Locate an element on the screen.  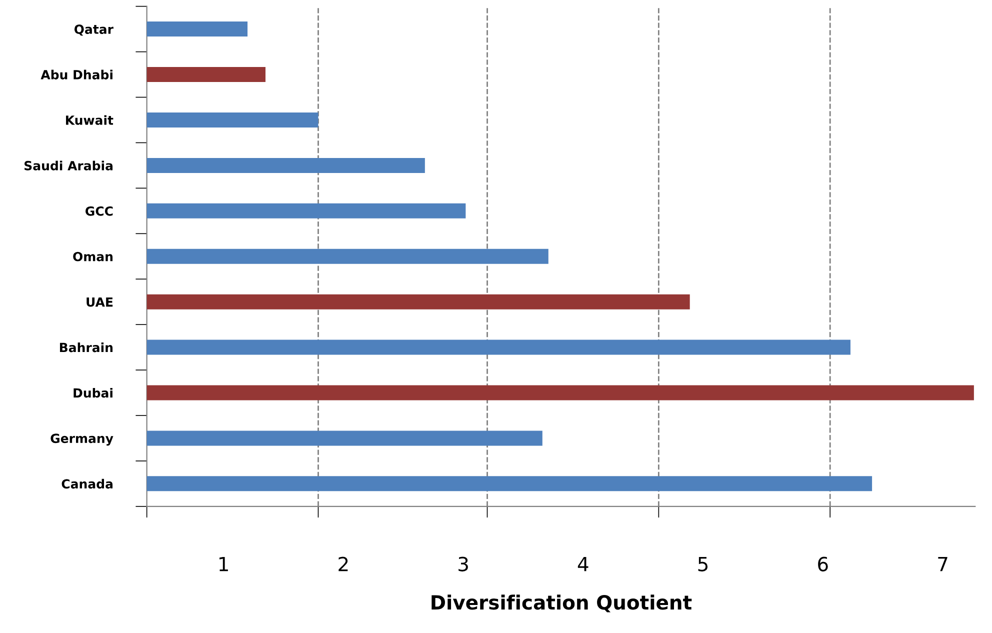
y-tick-label: Saudi Arabia is located at coordinates (68, 165).